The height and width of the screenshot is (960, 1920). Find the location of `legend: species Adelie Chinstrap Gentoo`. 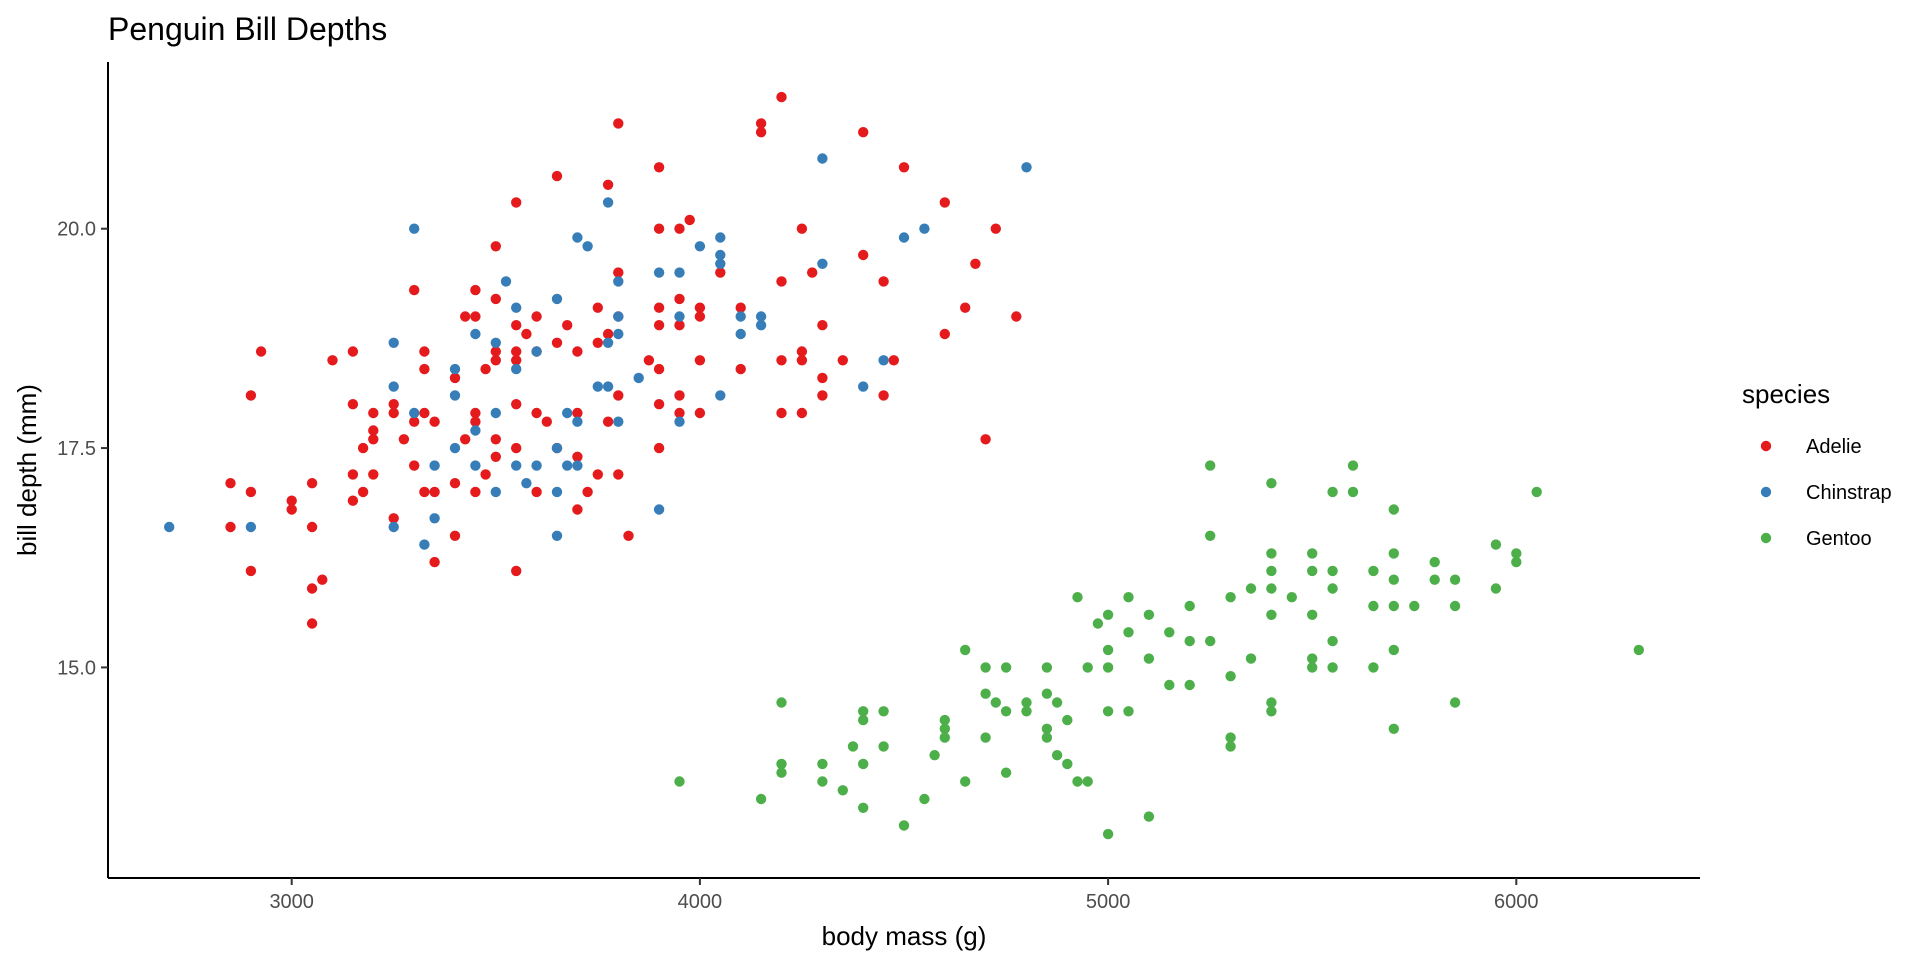

legend: species Adelie Chinstrap Gentoo is located at coordinates (1817, 464).